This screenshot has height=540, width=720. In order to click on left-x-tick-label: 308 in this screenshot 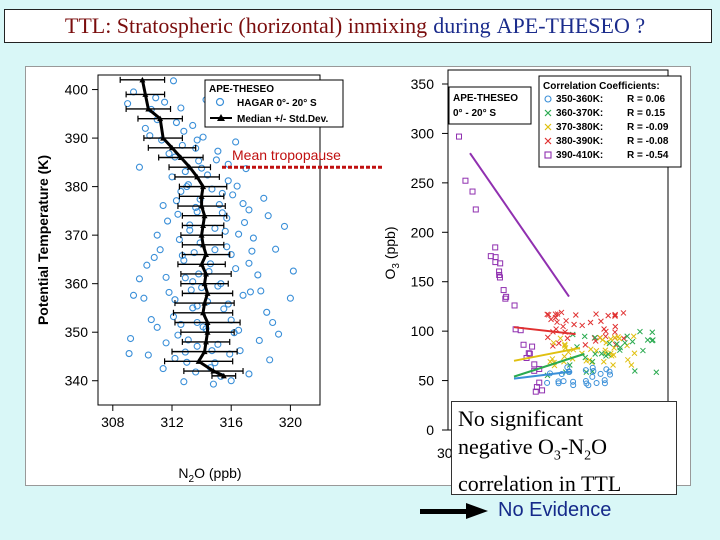, I will do `click(113, 422)`.